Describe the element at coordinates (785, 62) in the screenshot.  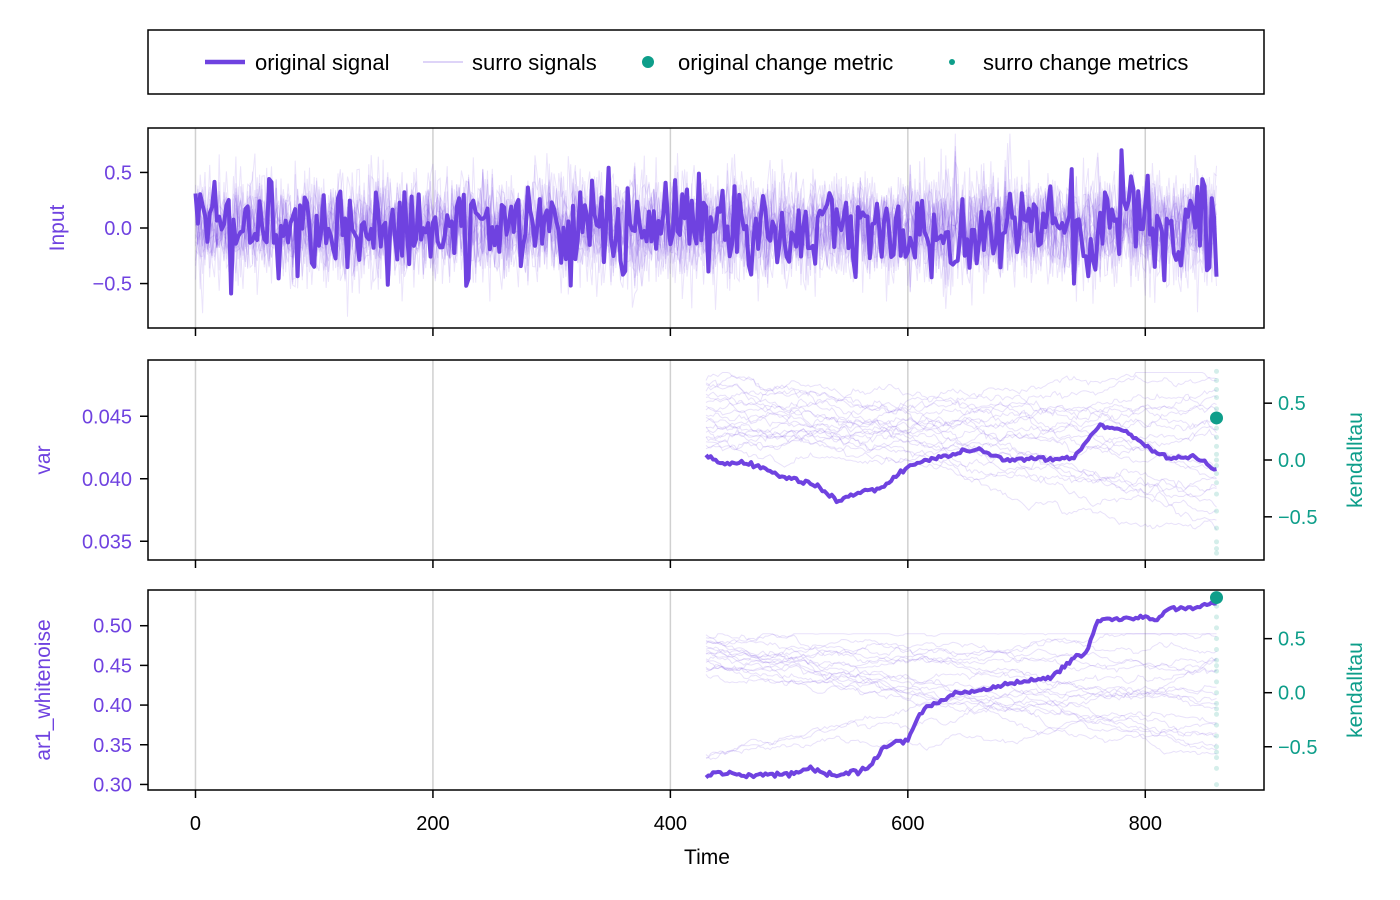
I see `legend-label: original change metric` at that location.